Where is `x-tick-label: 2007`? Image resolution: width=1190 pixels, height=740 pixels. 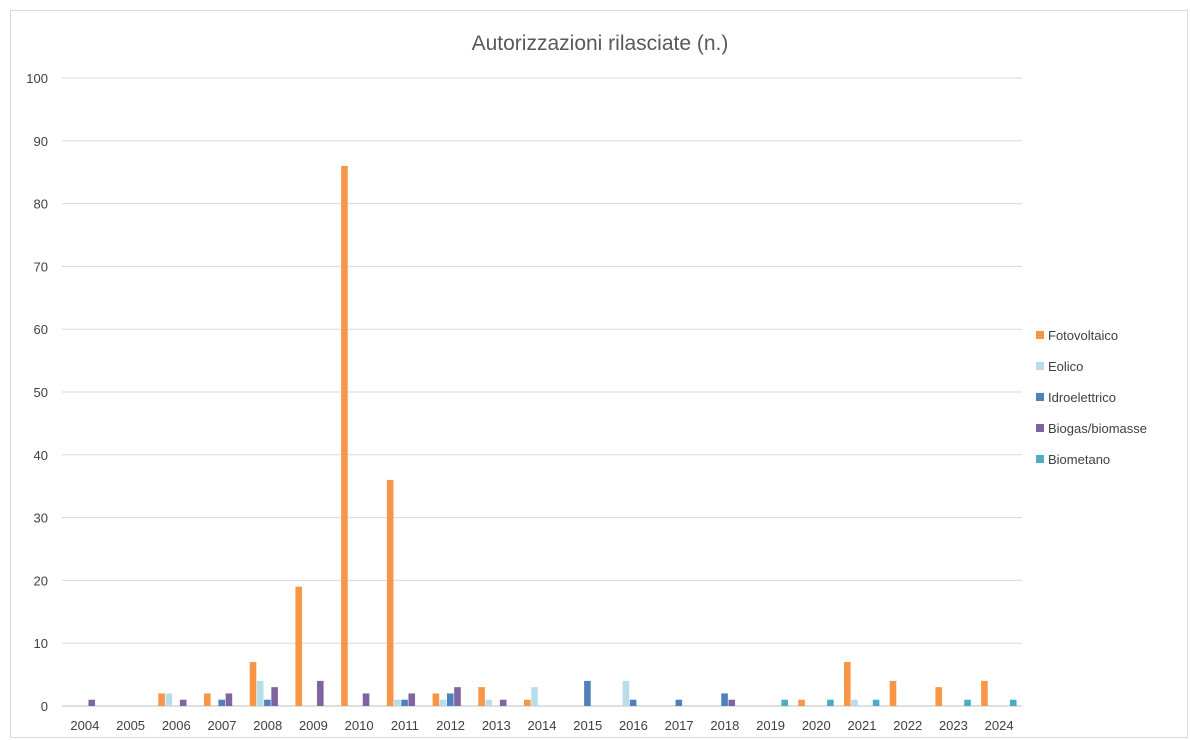
x-tick-label: 2007 is located at coordinates (222, 725).